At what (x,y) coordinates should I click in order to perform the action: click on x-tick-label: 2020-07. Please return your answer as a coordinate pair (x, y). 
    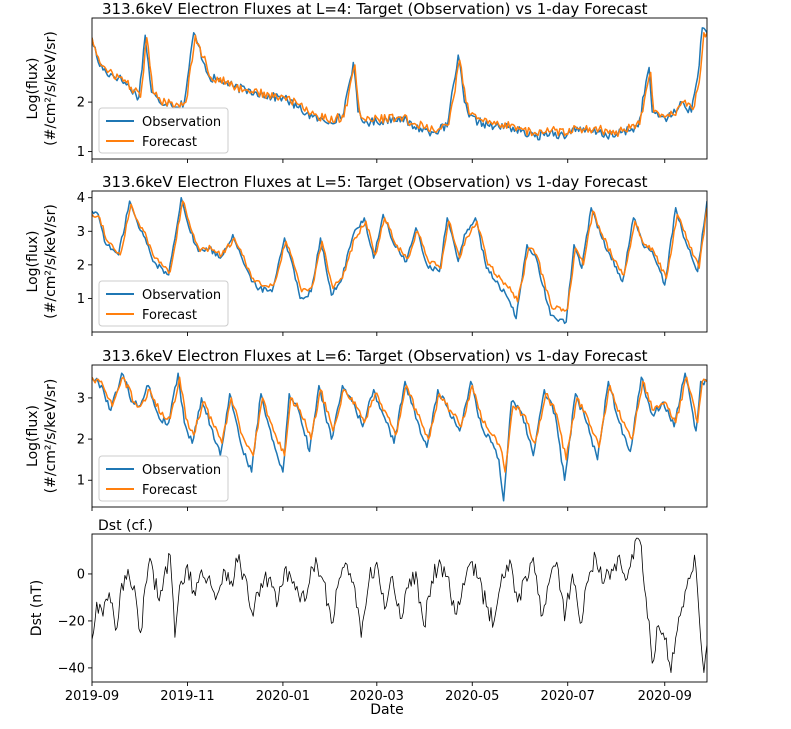
    Looking at the image, I should click on (568, 696).